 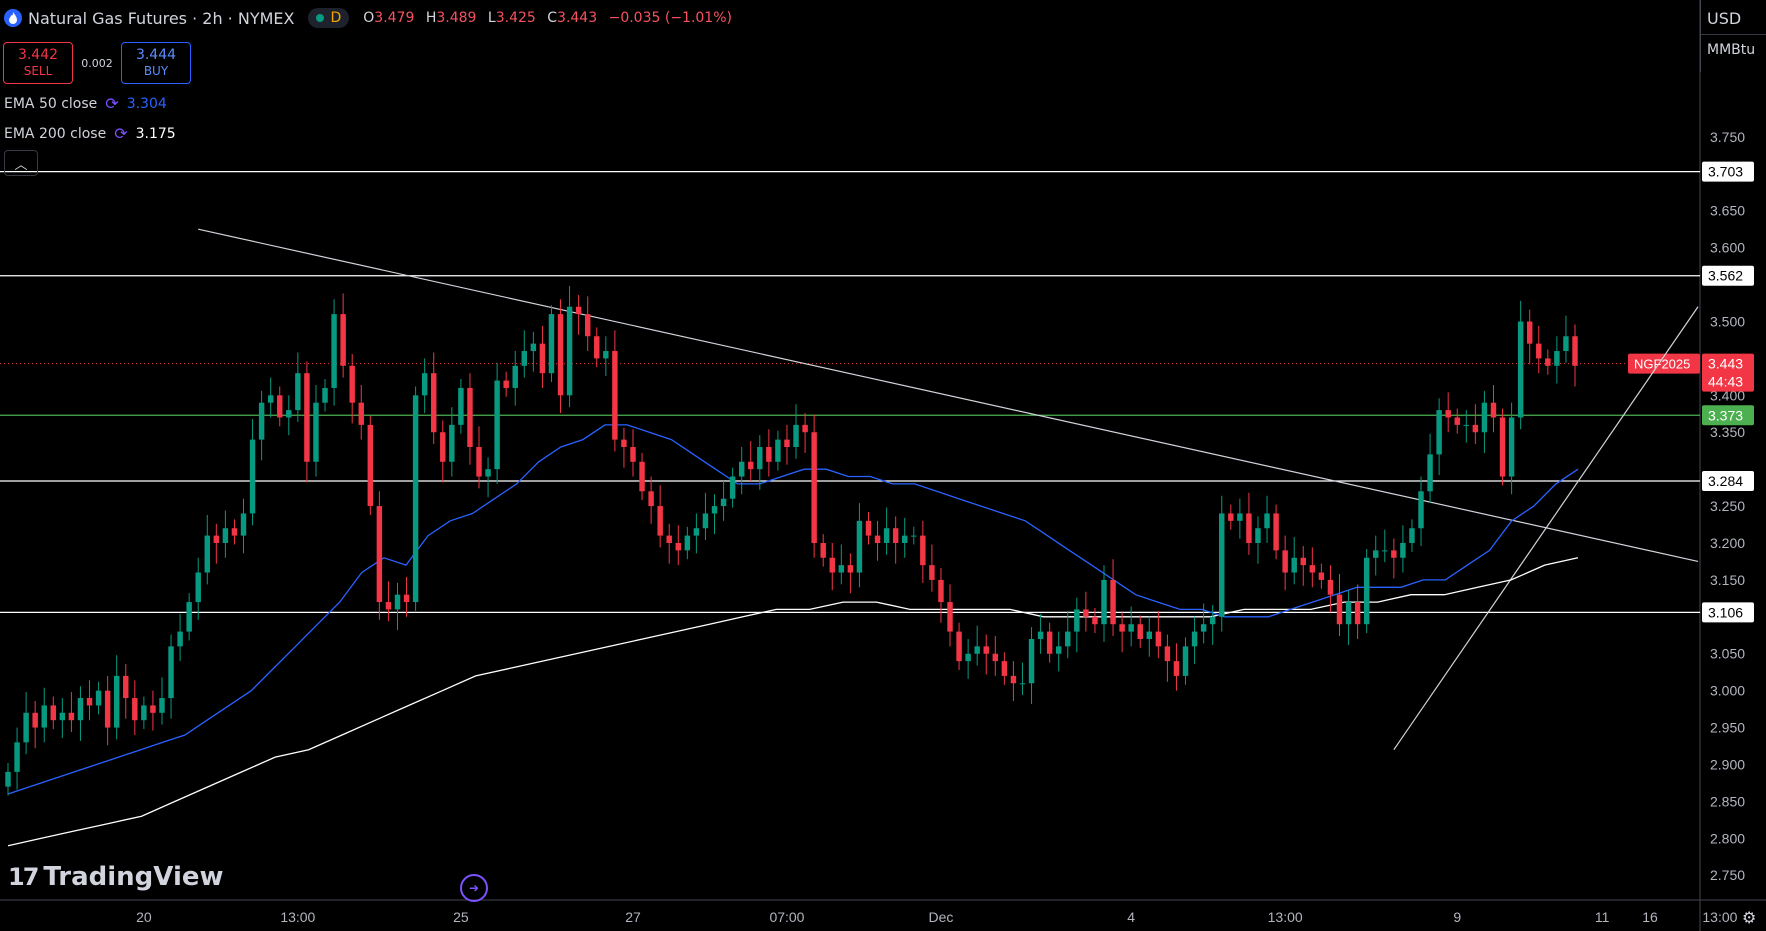 What do you see at coordinates (1725, 415) in the screenshot?
I see `level-label: 3.373` at bounding box center [1725, 415].